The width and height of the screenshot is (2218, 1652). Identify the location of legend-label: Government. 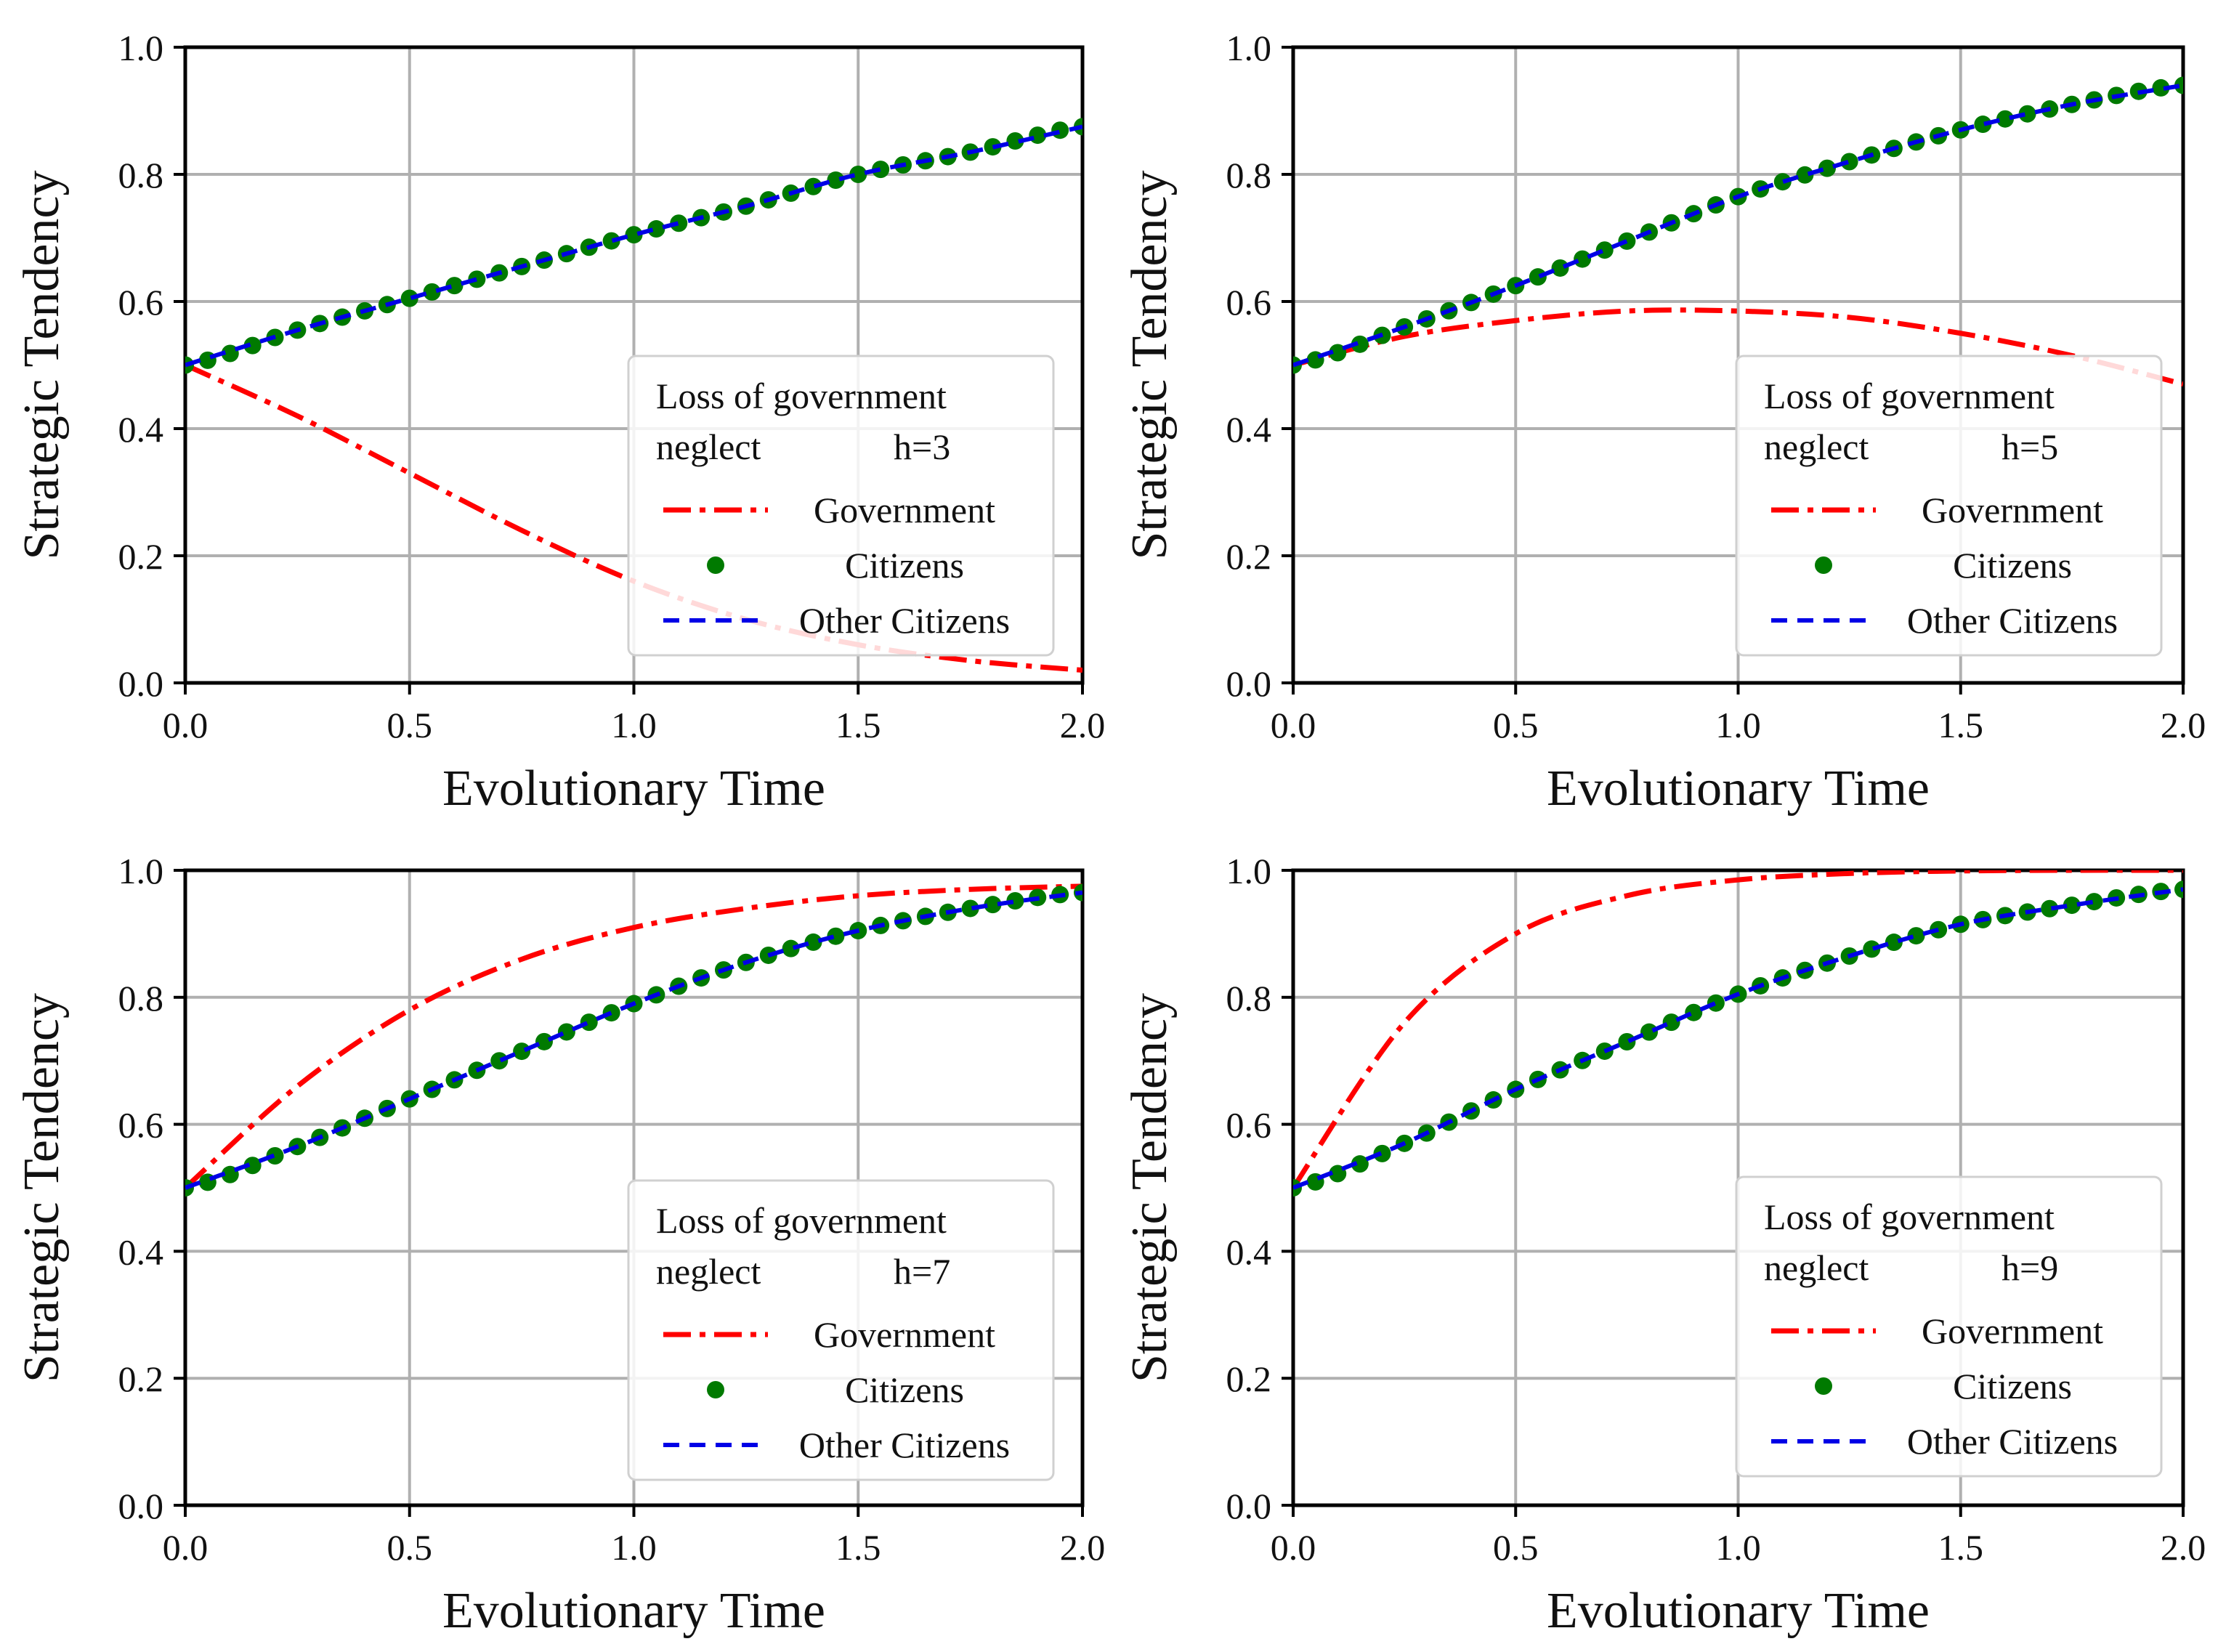
(904, 1334).